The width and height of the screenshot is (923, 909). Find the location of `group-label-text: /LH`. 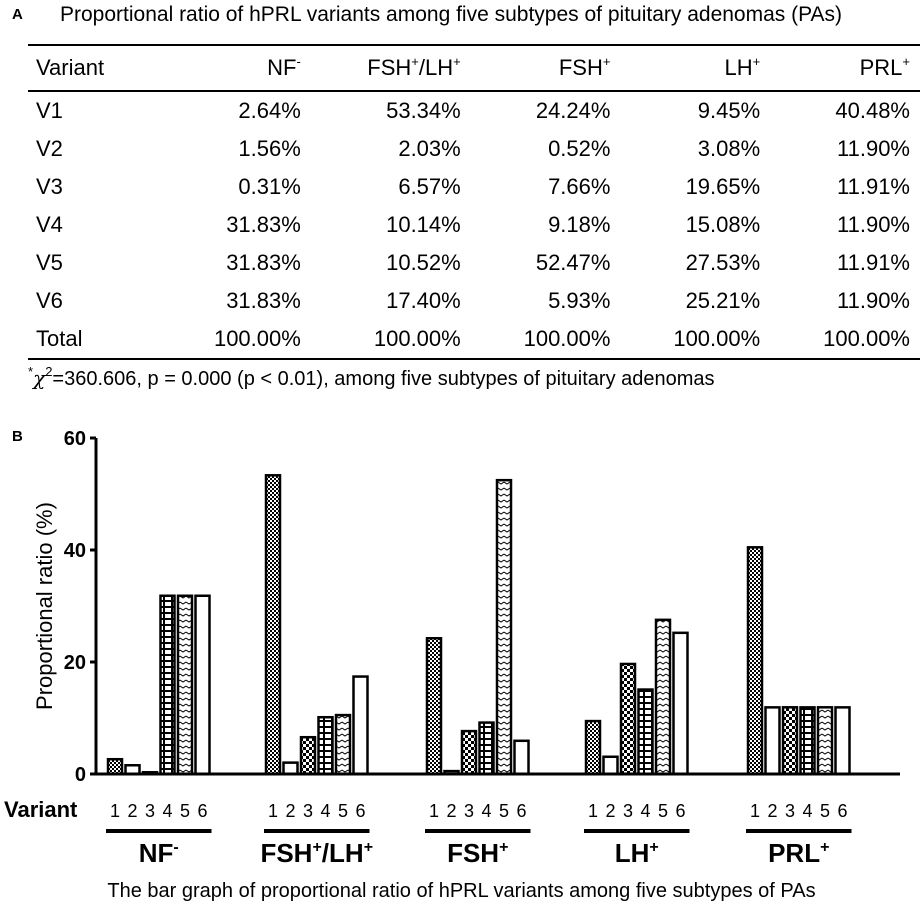

group-label-text: /LH is located at coordinates (343, 853).